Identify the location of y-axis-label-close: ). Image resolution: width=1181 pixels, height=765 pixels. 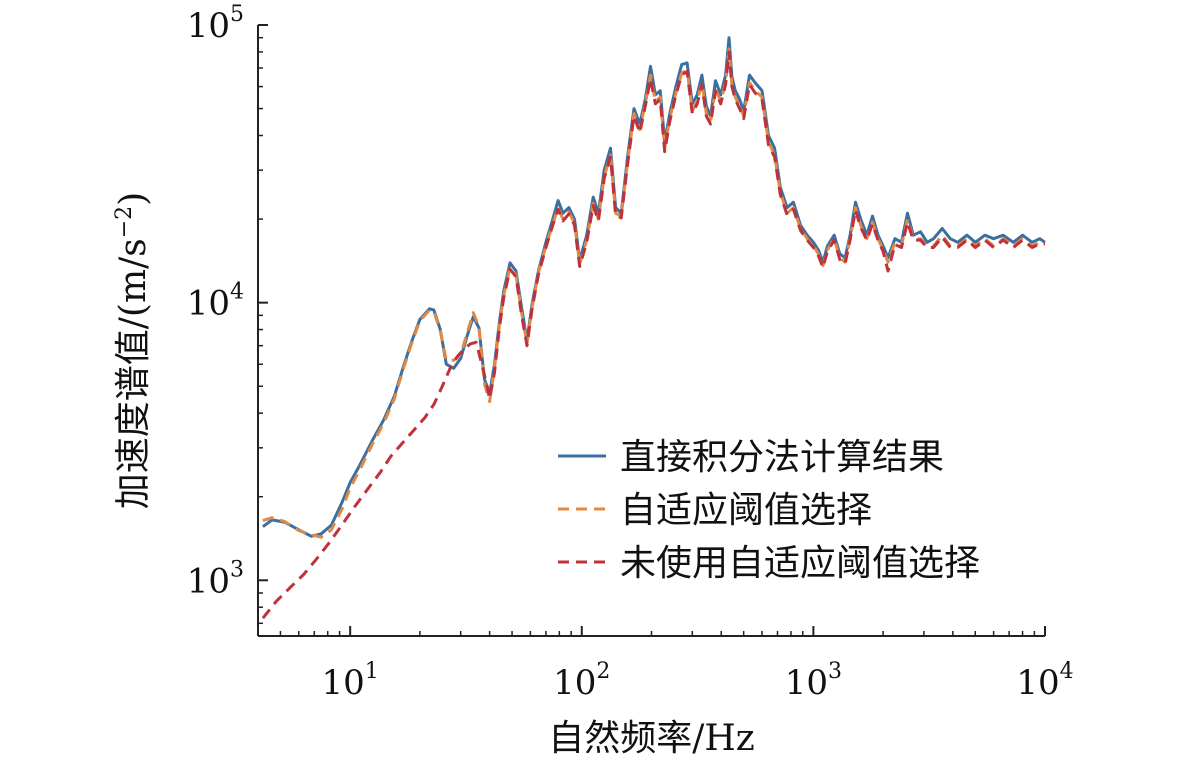
(133, 199).